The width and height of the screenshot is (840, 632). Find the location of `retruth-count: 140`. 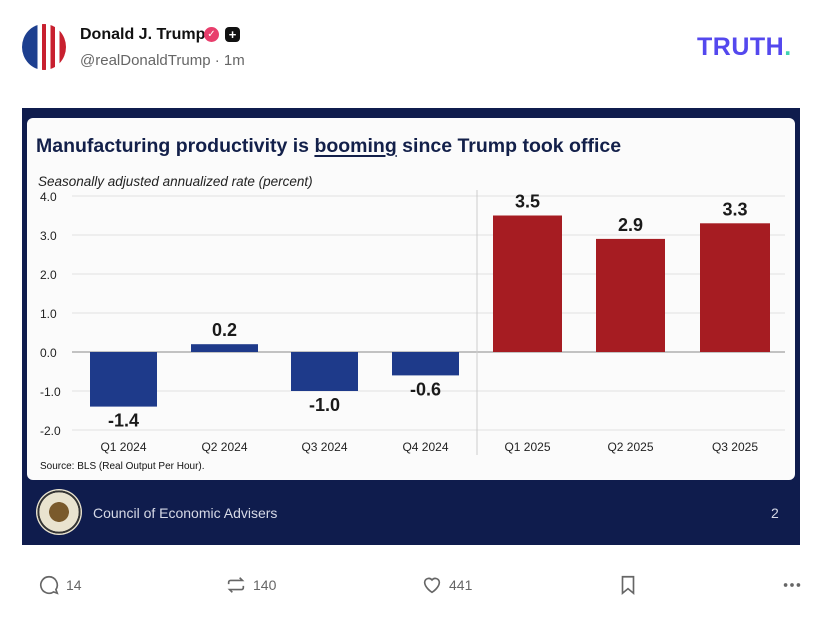

retruth-count: 140 is located at coordinates (265, 585).